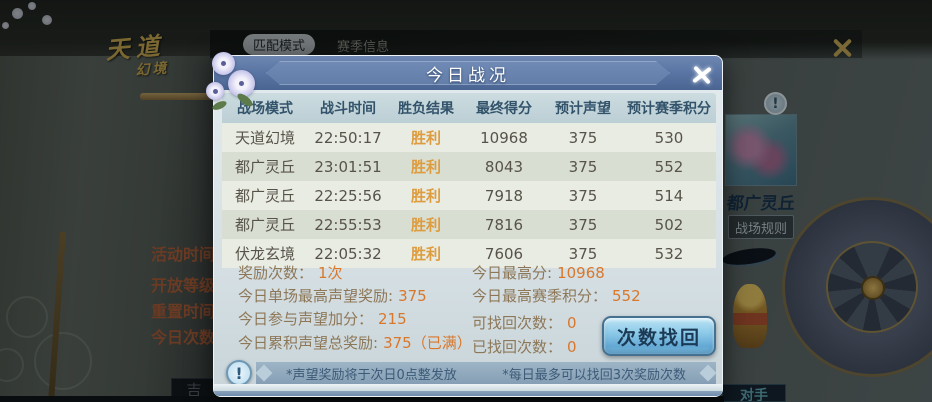  What do you see at coordinates (427, 342) in the screenshot?
I see `stat-value: 375（已满）` at bounding box center [427, 342].